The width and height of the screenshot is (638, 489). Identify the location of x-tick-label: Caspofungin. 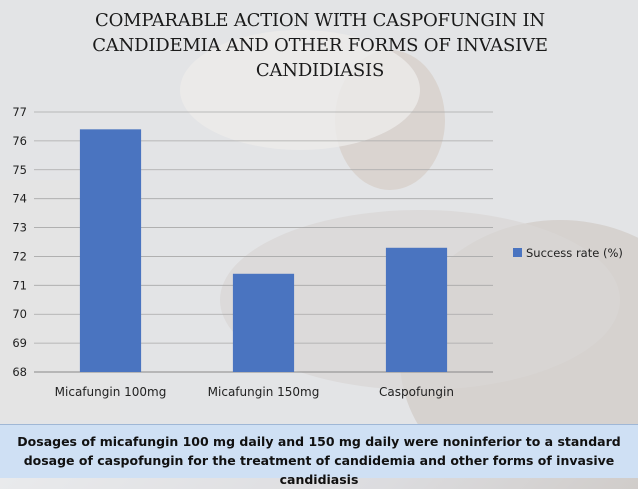
(416, 392).